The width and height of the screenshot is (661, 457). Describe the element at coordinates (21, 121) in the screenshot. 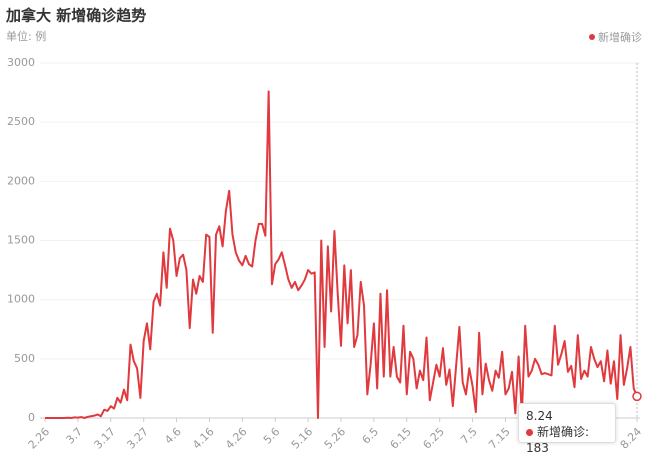

I see `y-tick-label: 2500` at that location.